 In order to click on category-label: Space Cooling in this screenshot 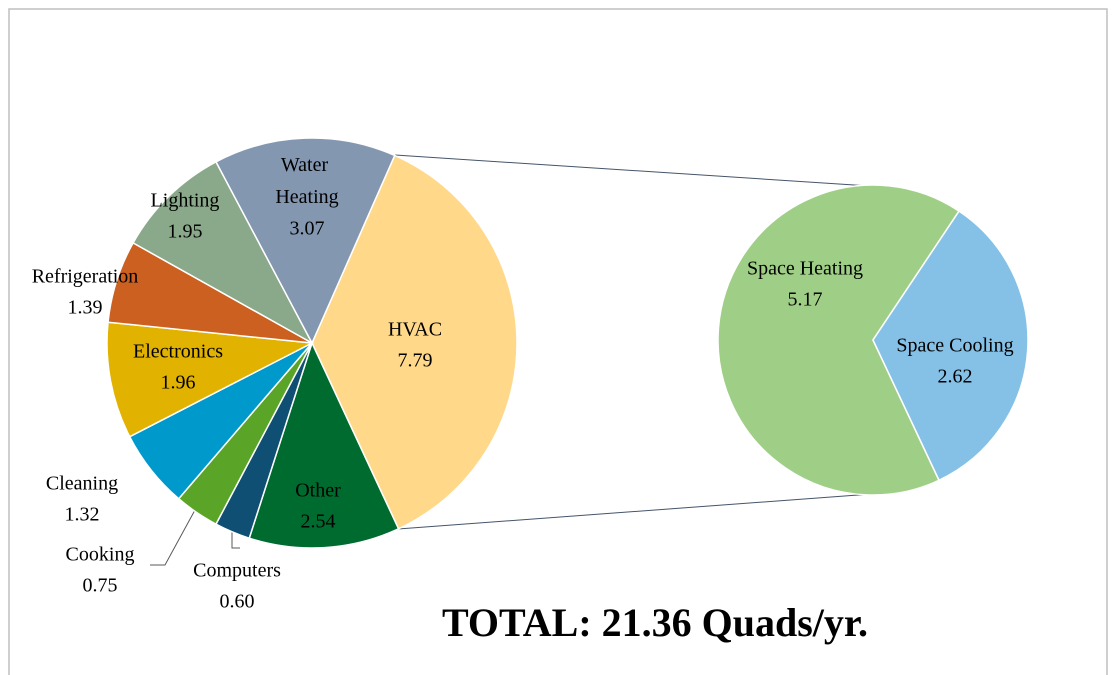, I will do `click(954, 346)`.